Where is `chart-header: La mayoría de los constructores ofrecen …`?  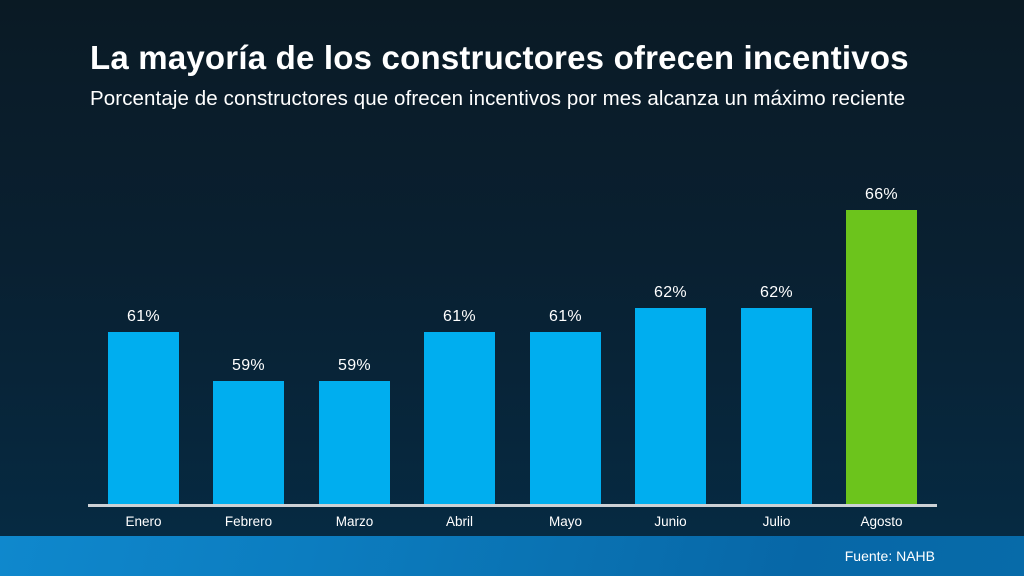 chart-header: La mayoría de los constructores ofrecen … is located at coordinates (520, 75).